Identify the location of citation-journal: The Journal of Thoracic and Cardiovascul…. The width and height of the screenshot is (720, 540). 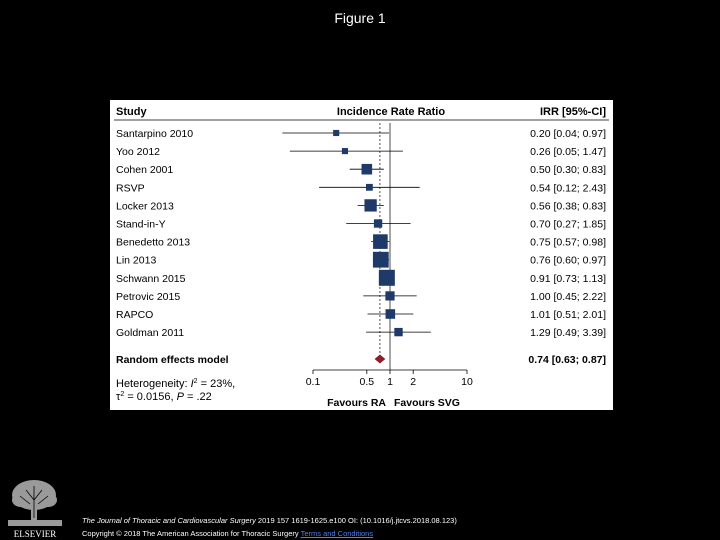
(169, 520).